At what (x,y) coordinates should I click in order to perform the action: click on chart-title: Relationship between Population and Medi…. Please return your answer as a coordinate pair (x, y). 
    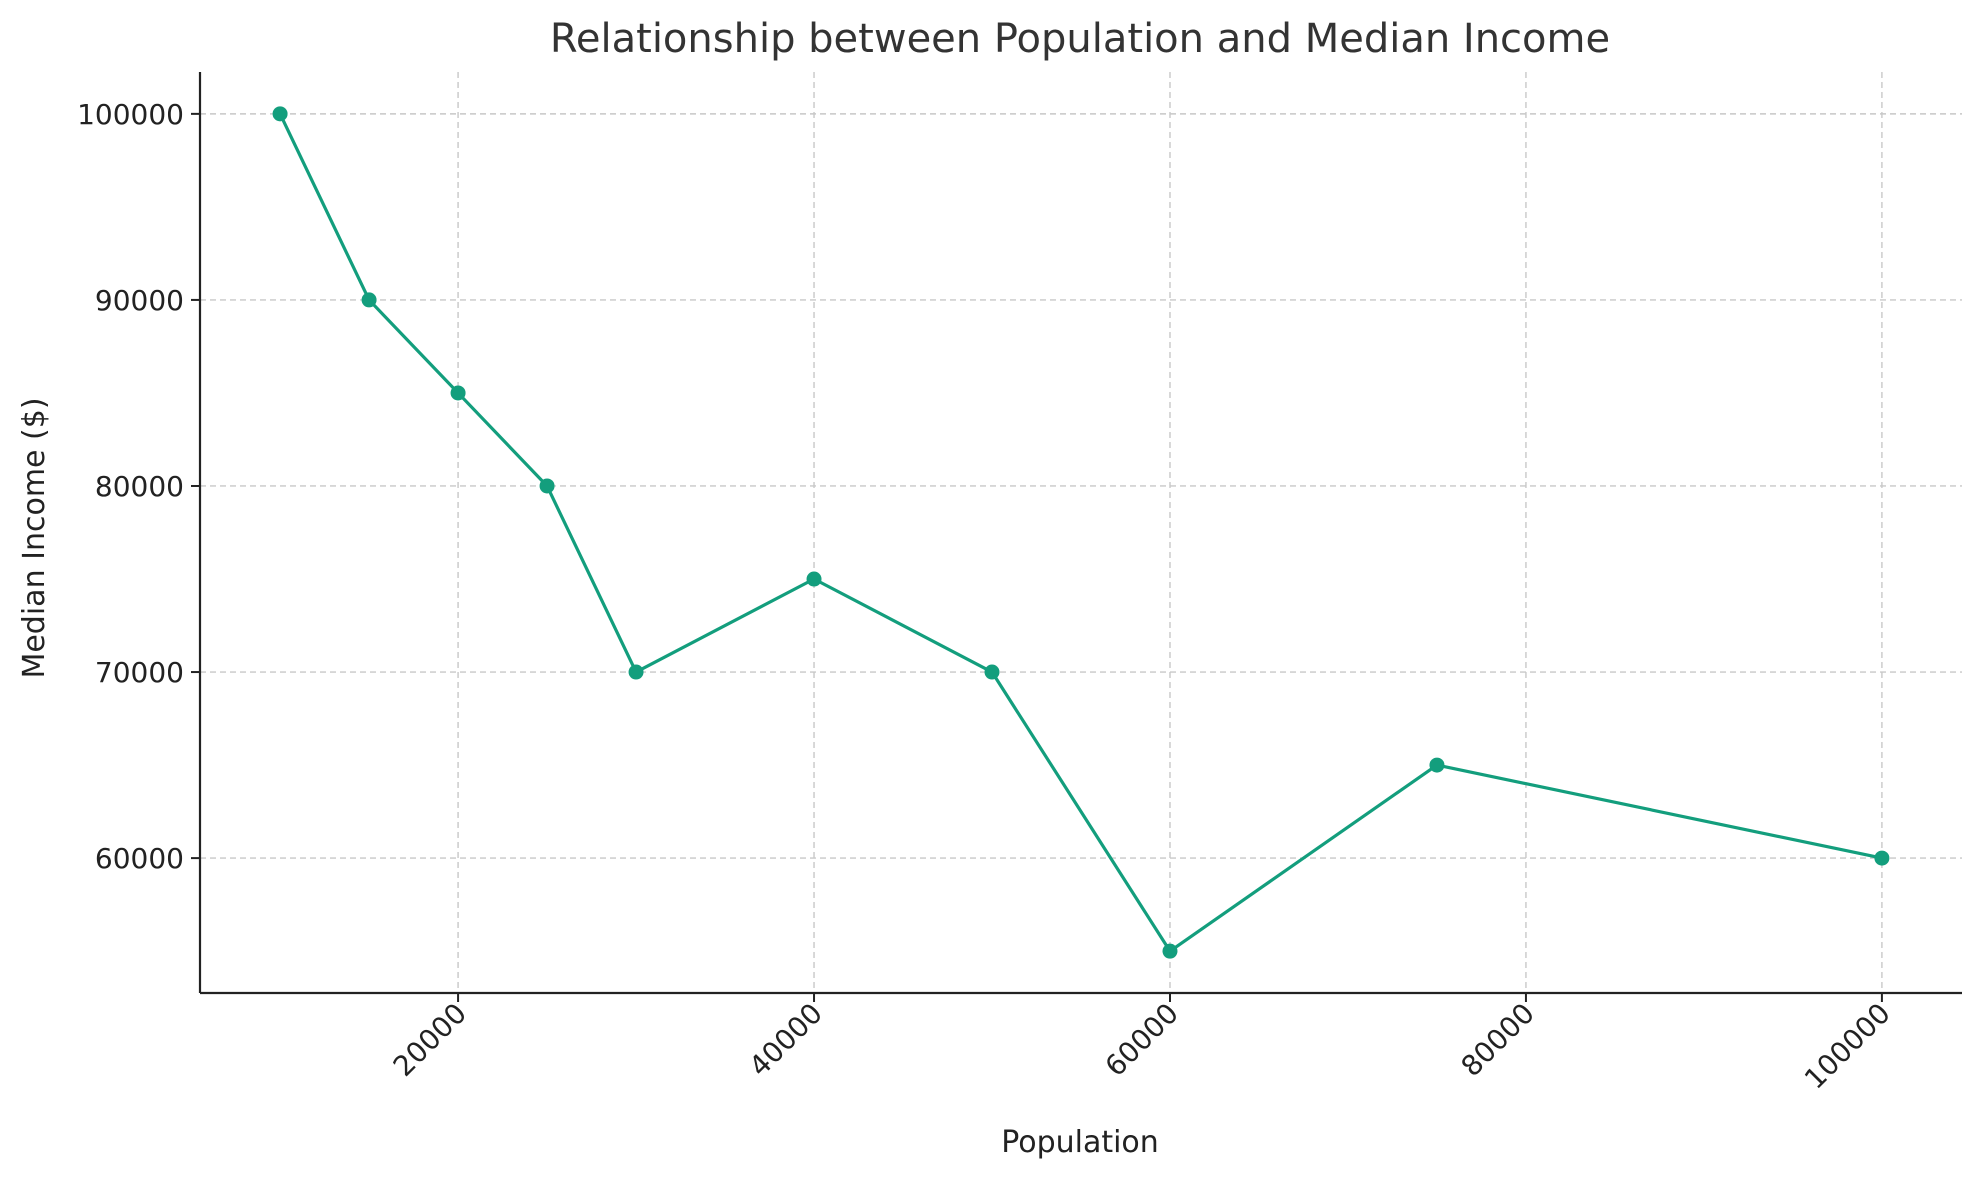
    Looking at the image, I should click on (1080, 39).